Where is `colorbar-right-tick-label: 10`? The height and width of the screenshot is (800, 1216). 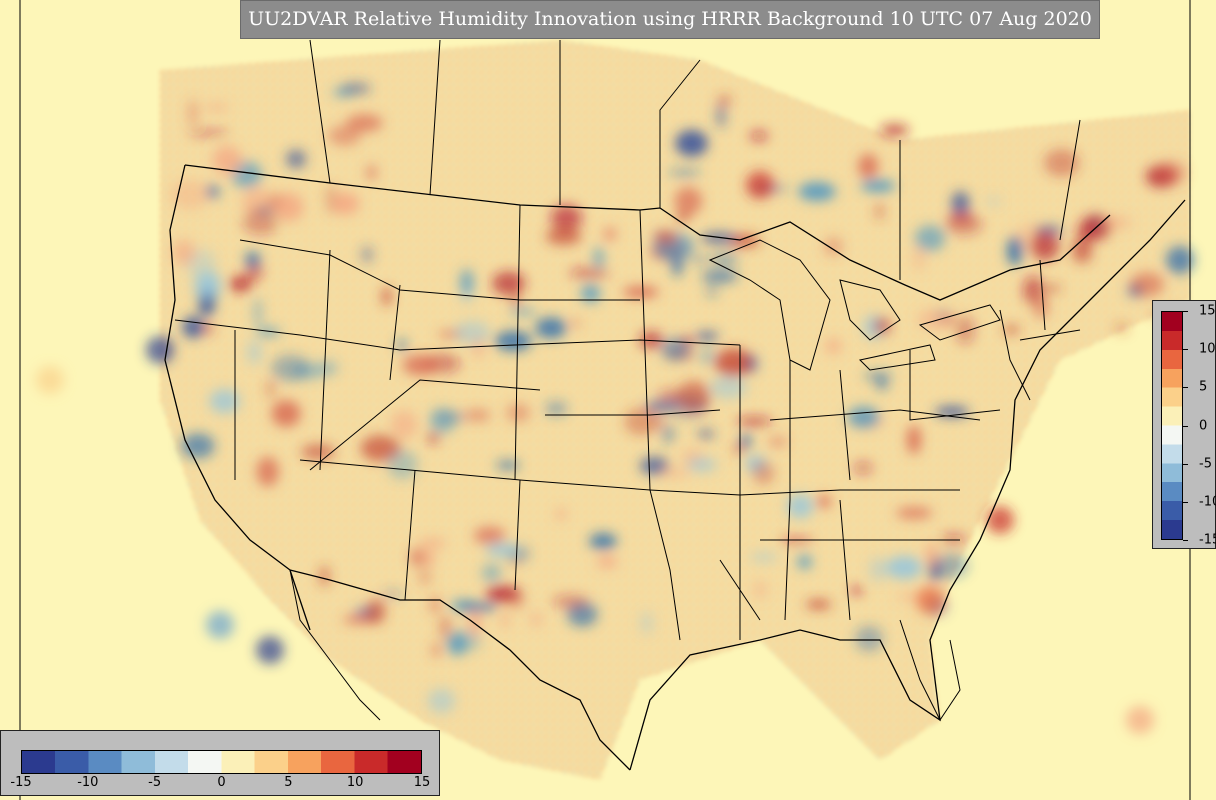 colorbar-right-tick-label: 10 is located at coordinates (1207, 349).